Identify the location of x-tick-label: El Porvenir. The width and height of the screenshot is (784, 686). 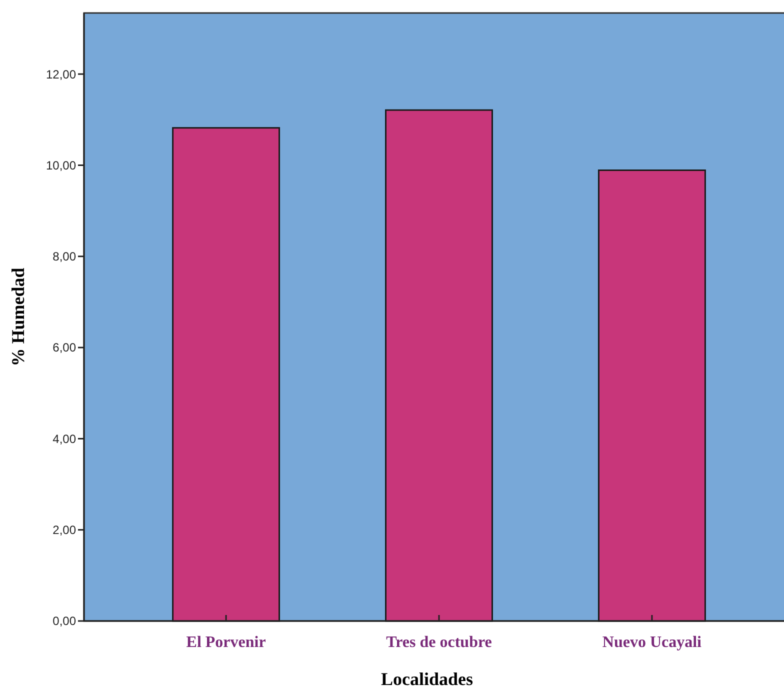
(226, 642).